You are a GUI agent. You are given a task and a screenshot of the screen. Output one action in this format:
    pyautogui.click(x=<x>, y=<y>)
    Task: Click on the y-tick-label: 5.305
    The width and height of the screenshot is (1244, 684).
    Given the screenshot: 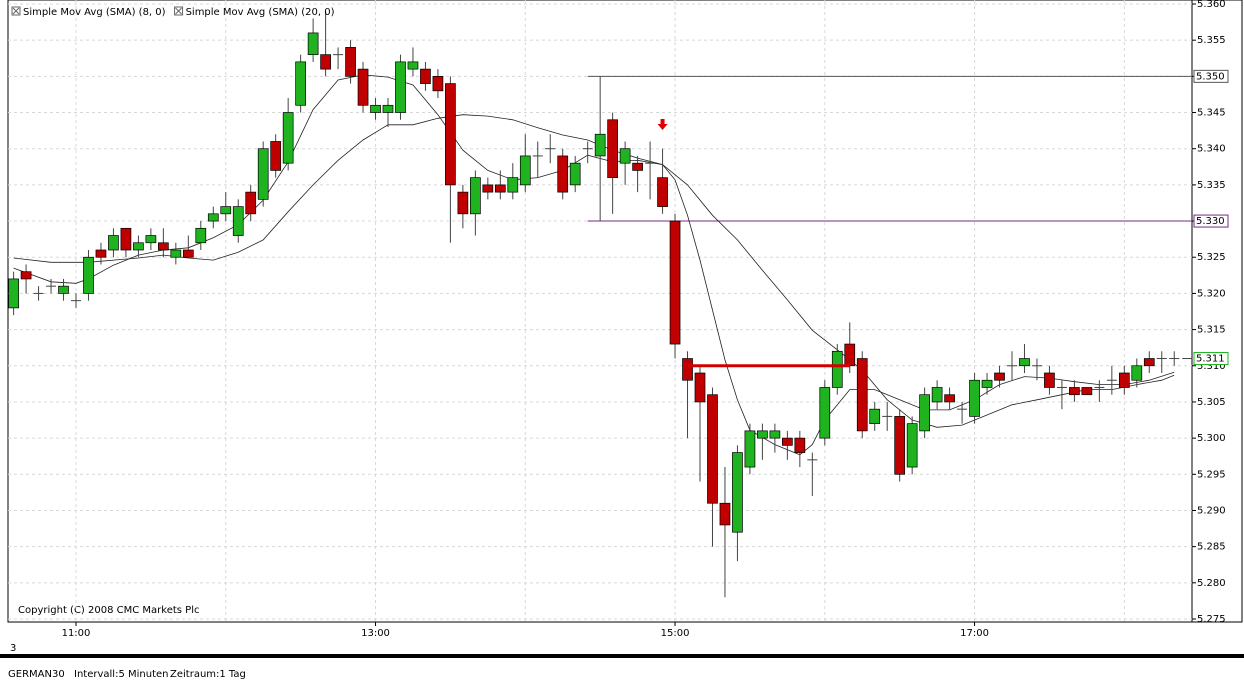 What is the action you would take?
    pyautogui.click(x=1211, y=402)
    